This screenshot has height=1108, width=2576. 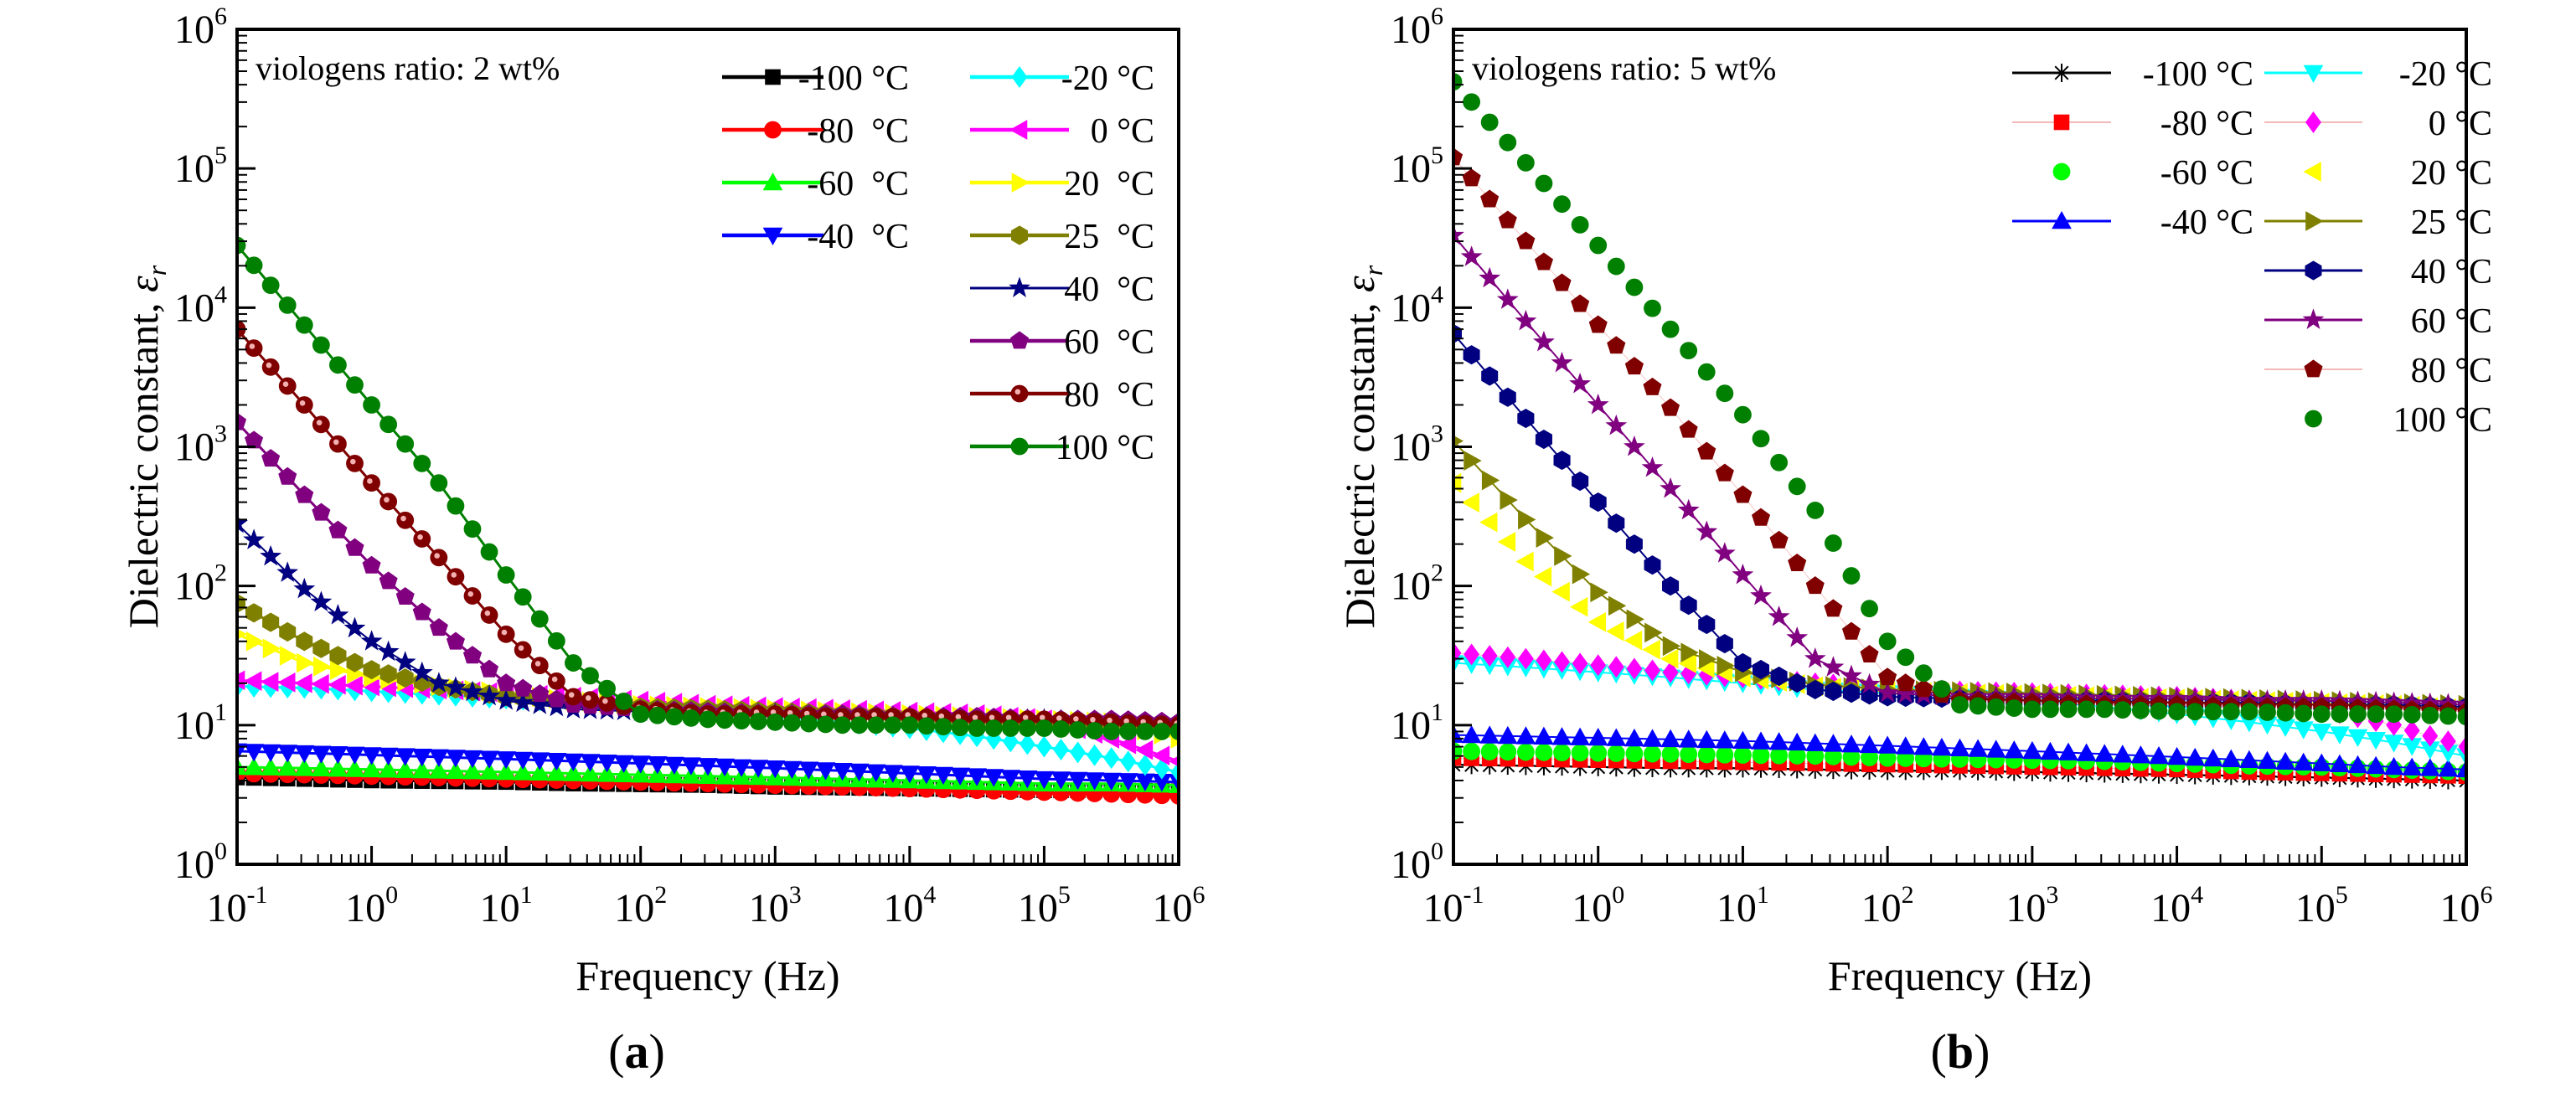 What do you see at coordinates (2176, 906) in the screenshot?
I see `x-tick-label: 10⁴` at bounding box center [2176, 906].